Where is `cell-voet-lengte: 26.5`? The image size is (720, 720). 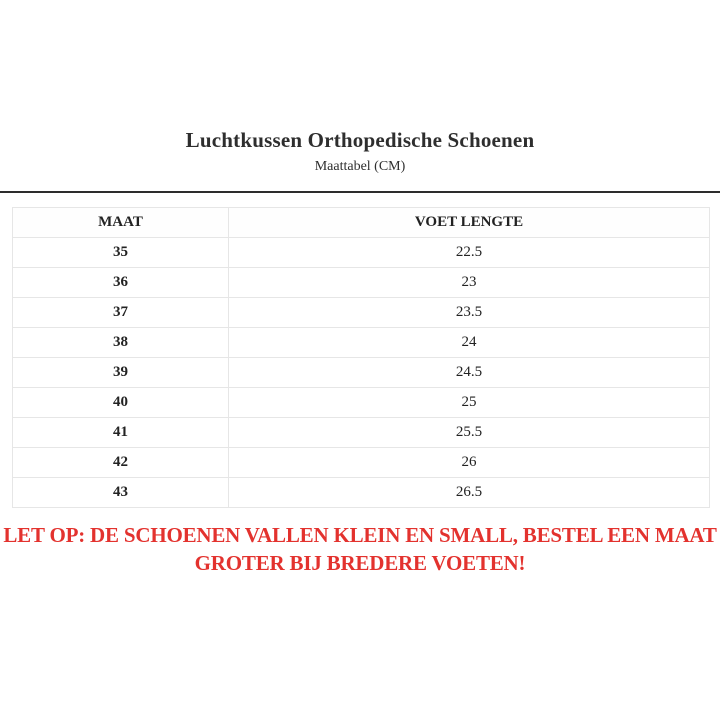 cell-voet-lengte: 26.5 is located at coordinates (469, 493).